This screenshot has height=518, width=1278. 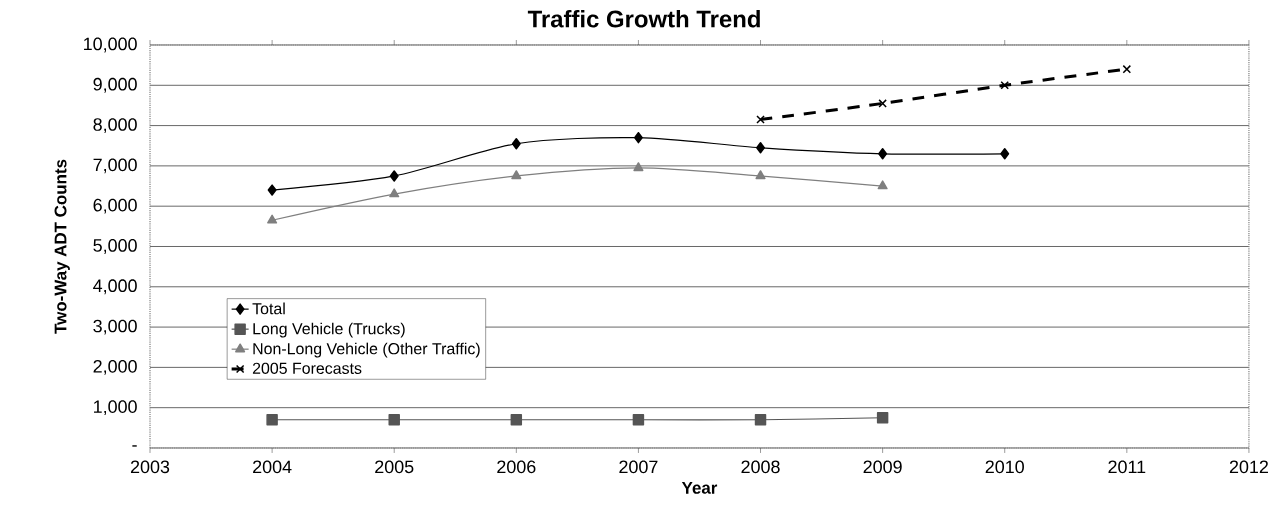 I want to click on legend-label: Non-Long Vehicle (Other Traffic), so click(x=366, y=350).